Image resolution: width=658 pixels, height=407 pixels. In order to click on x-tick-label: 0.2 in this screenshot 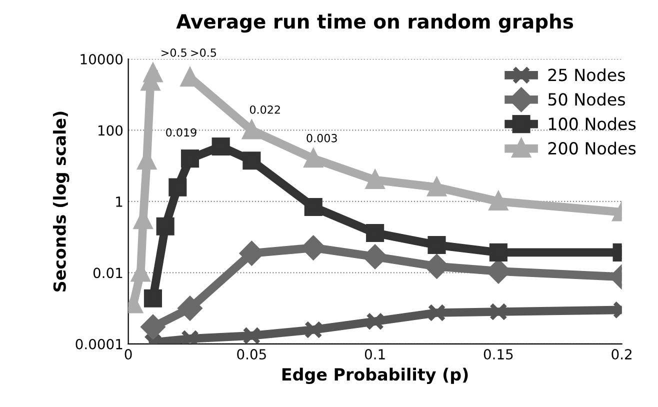, I will do `click(622, 354)`.